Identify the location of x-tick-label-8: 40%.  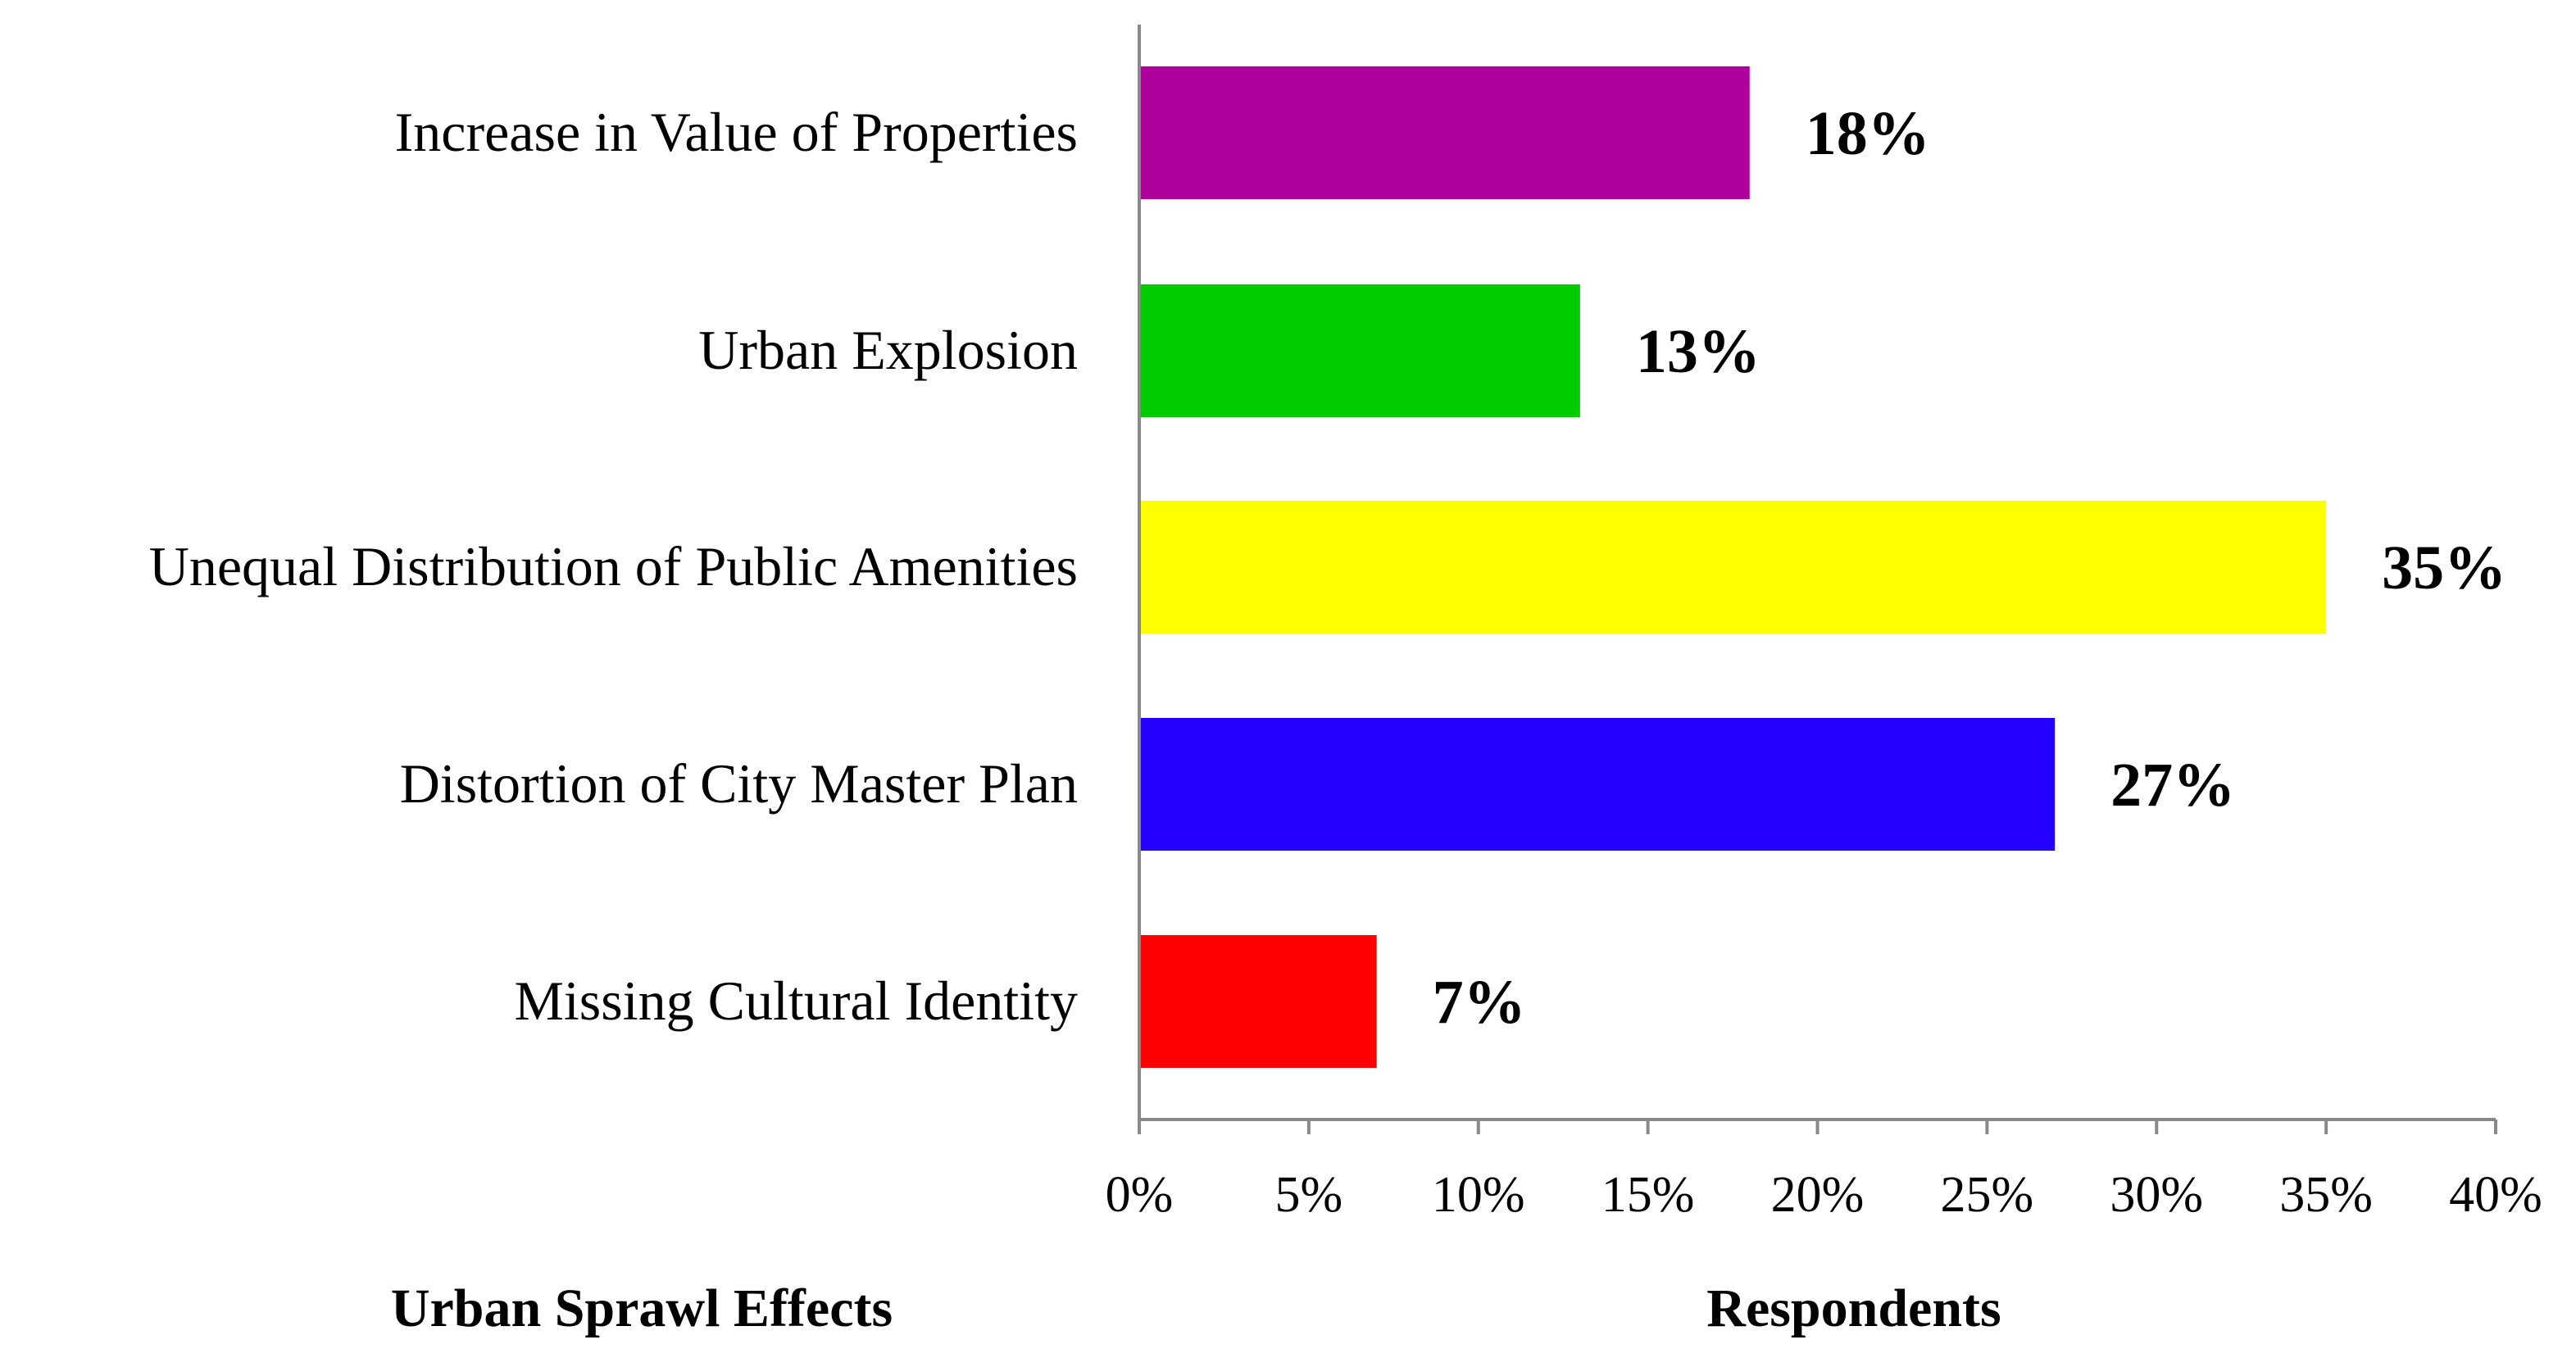
(2495, 1195).